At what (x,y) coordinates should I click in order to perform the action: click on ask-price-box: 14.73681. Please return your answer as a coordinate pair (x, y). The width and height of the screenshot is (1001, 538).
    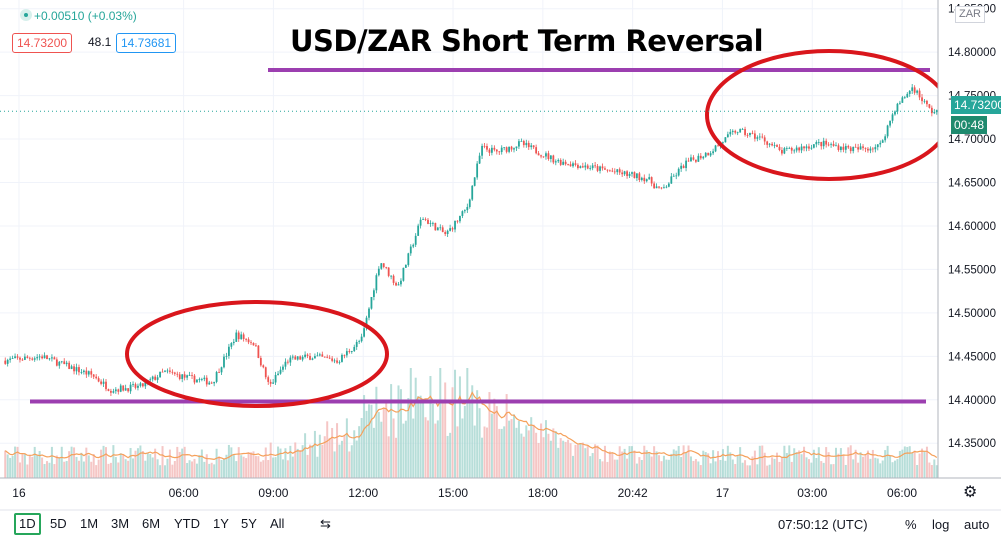
    Looking at the image, I should click on (146, 43).